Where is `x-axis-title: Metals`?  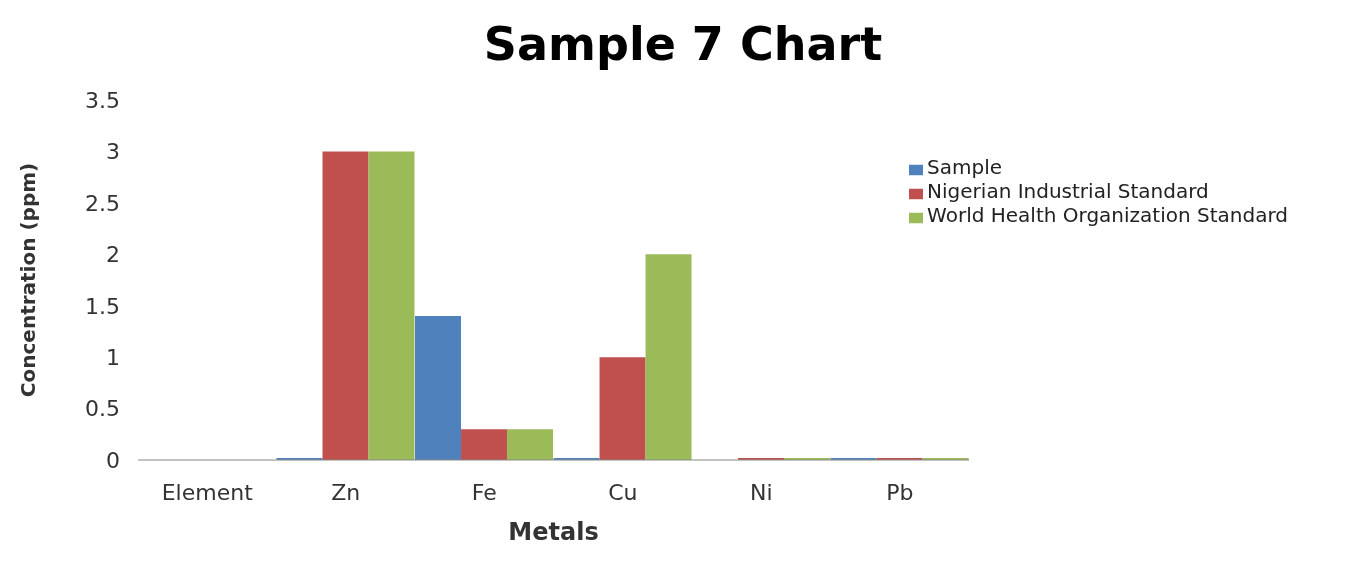 x-axis-title: Metals is located at coordinates (553, 532).